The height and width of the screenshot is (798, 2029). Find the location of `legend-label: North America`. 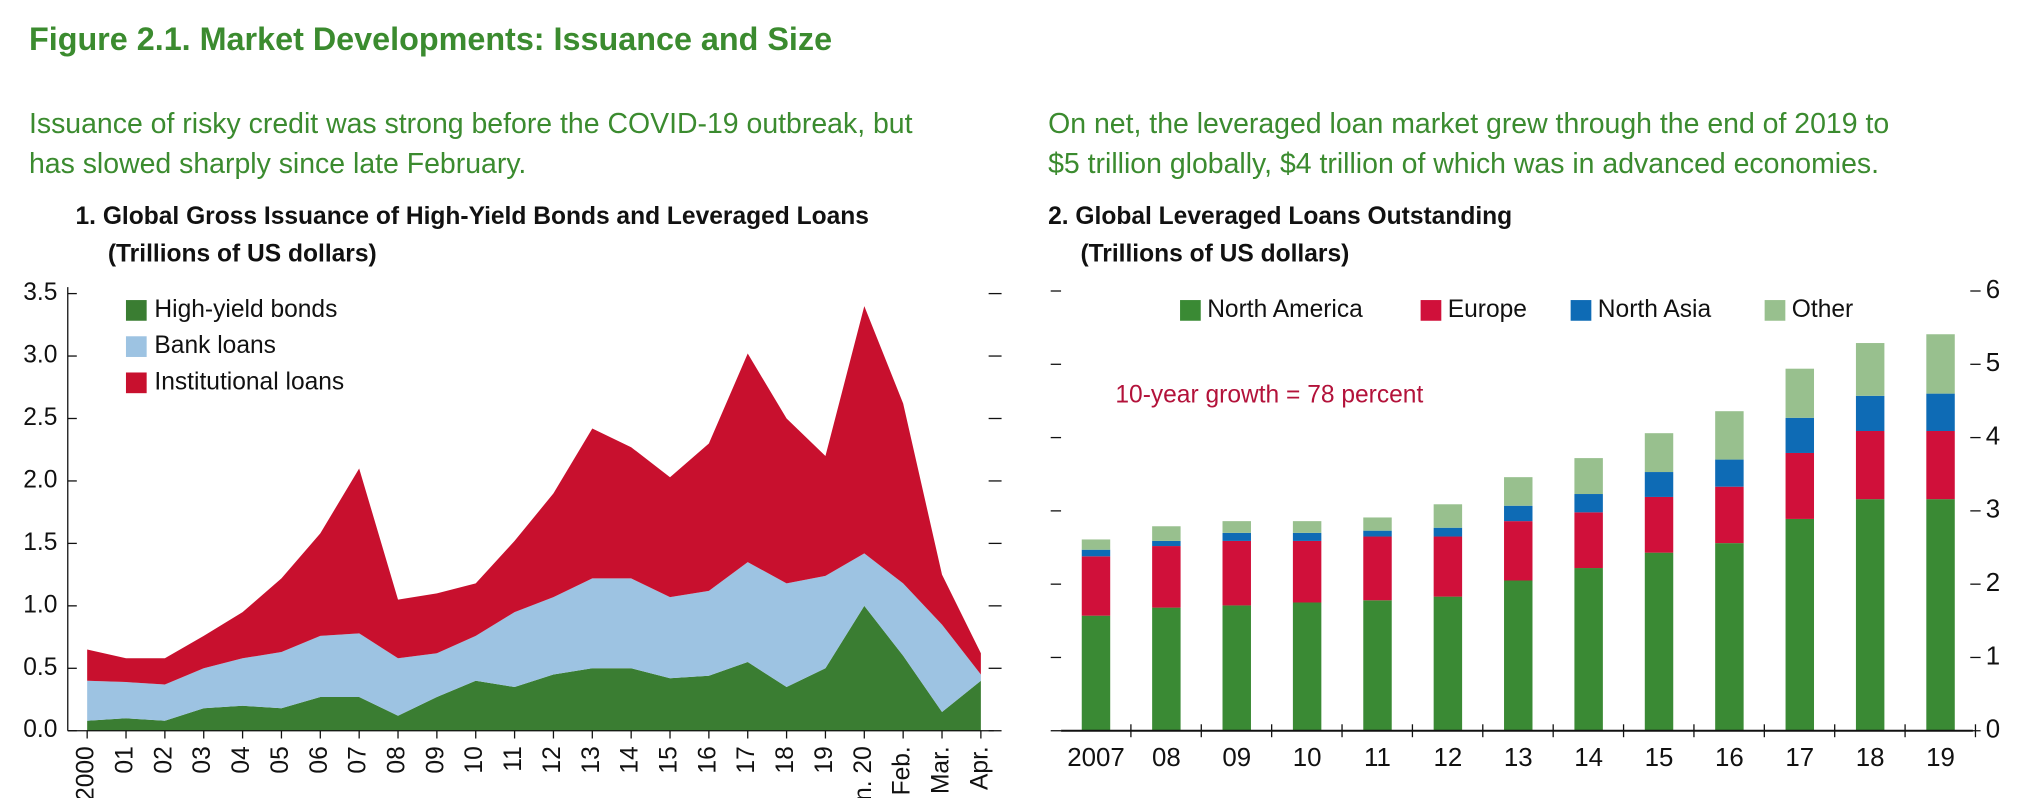

legend-label: North America is located at coordinates (1285, 309).